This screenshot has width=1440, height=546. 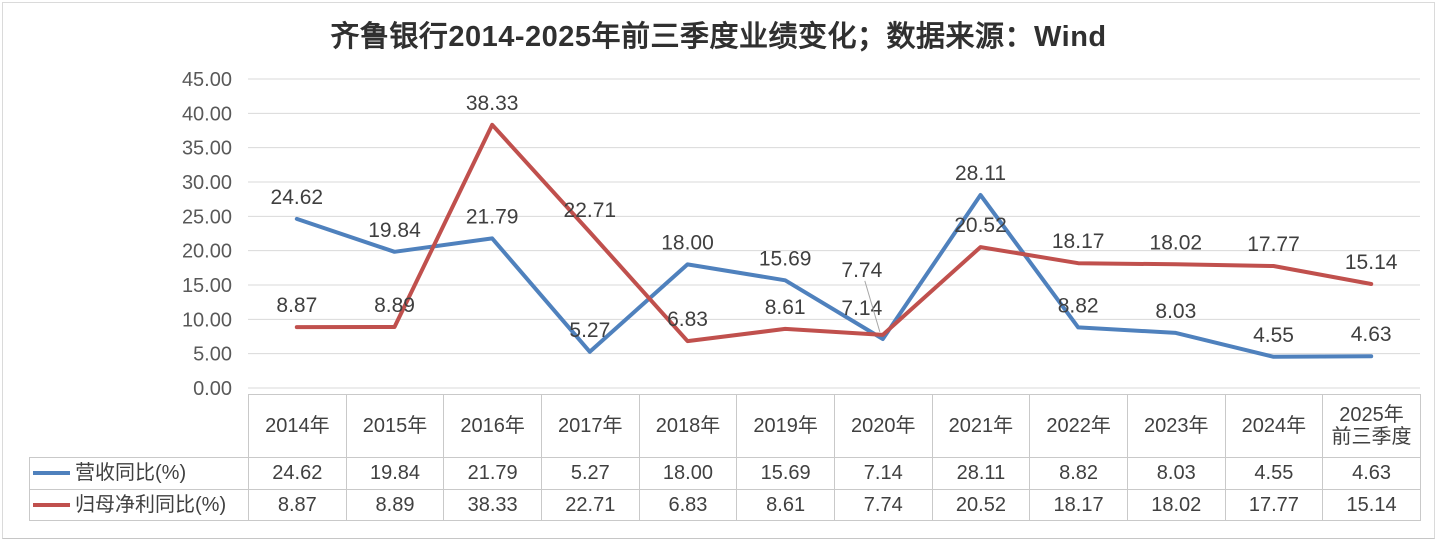 What do you see at coordinates (785, 307) in the screenshot?
I see `data-label: 8.61` at bounding box center [785, 307].